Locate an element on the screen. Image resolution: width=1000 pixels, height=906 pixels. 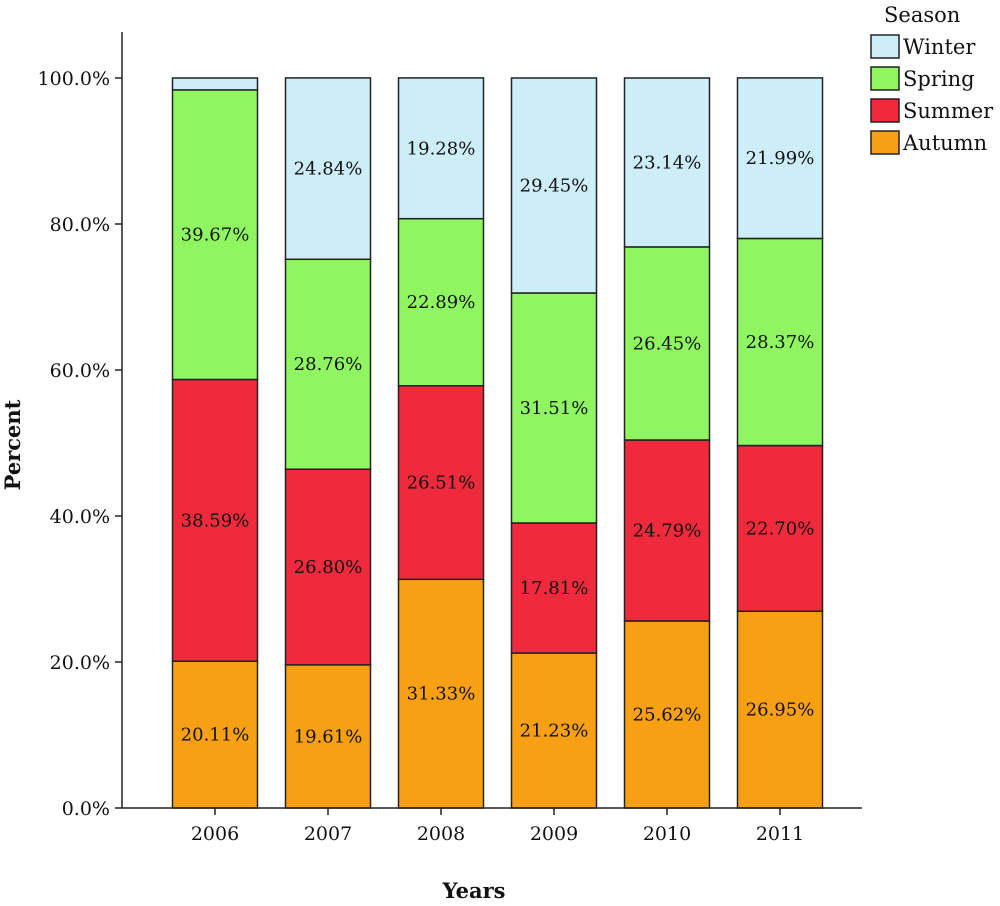
bar-label-autumn-2007: 19.61% is located at coordinates (328, 736).